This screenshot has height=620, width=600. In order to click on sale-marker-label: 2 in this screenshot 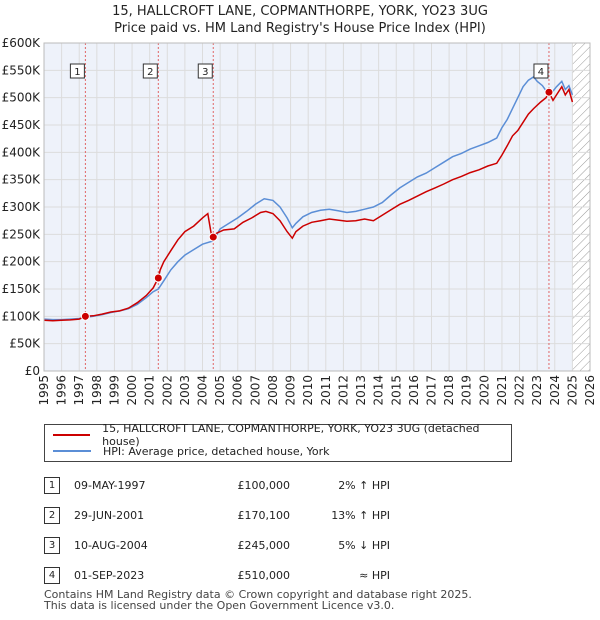, I will do `click(150, 72)`.